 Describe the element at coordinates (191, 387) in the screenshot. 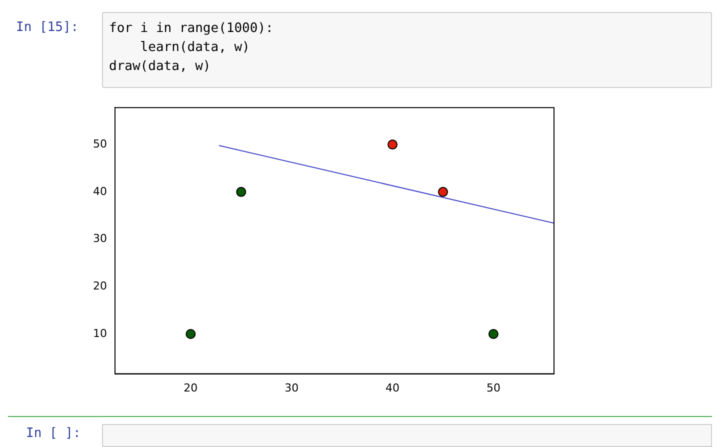

I see `x-tick-label: 20` at that location.